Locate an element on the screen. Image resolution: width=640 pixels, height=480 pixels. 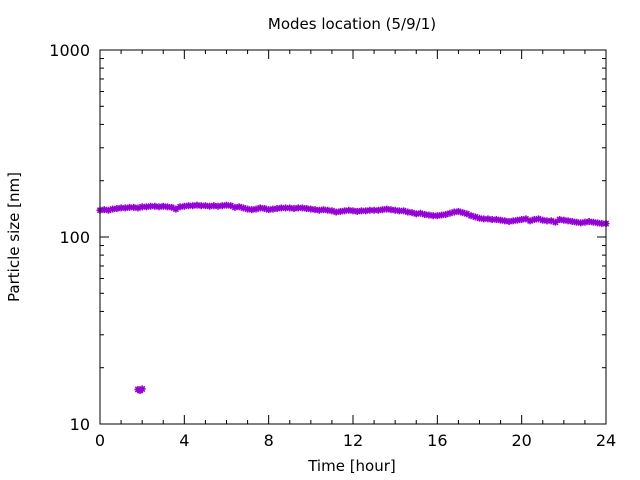
x-axis-label: Time [hour] is located at coordinates (351, 466).